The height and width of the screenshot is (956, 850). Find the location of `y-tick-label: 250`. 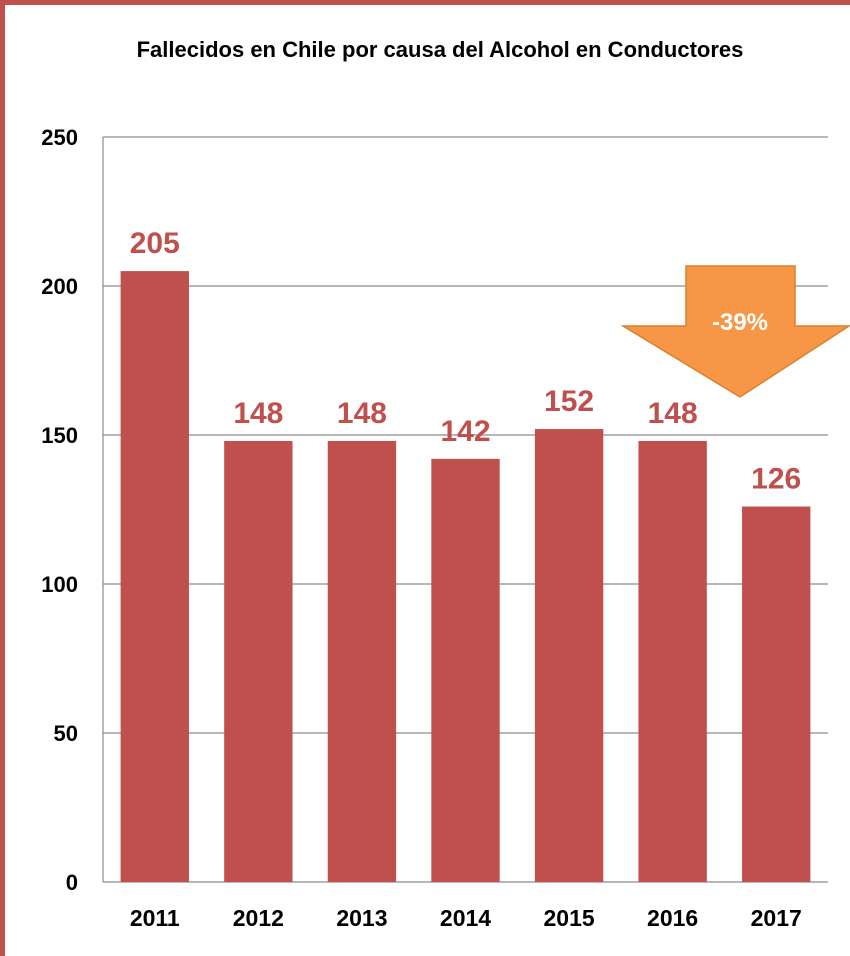

y-tick-label: 250 is located at coordinates (59, 137).